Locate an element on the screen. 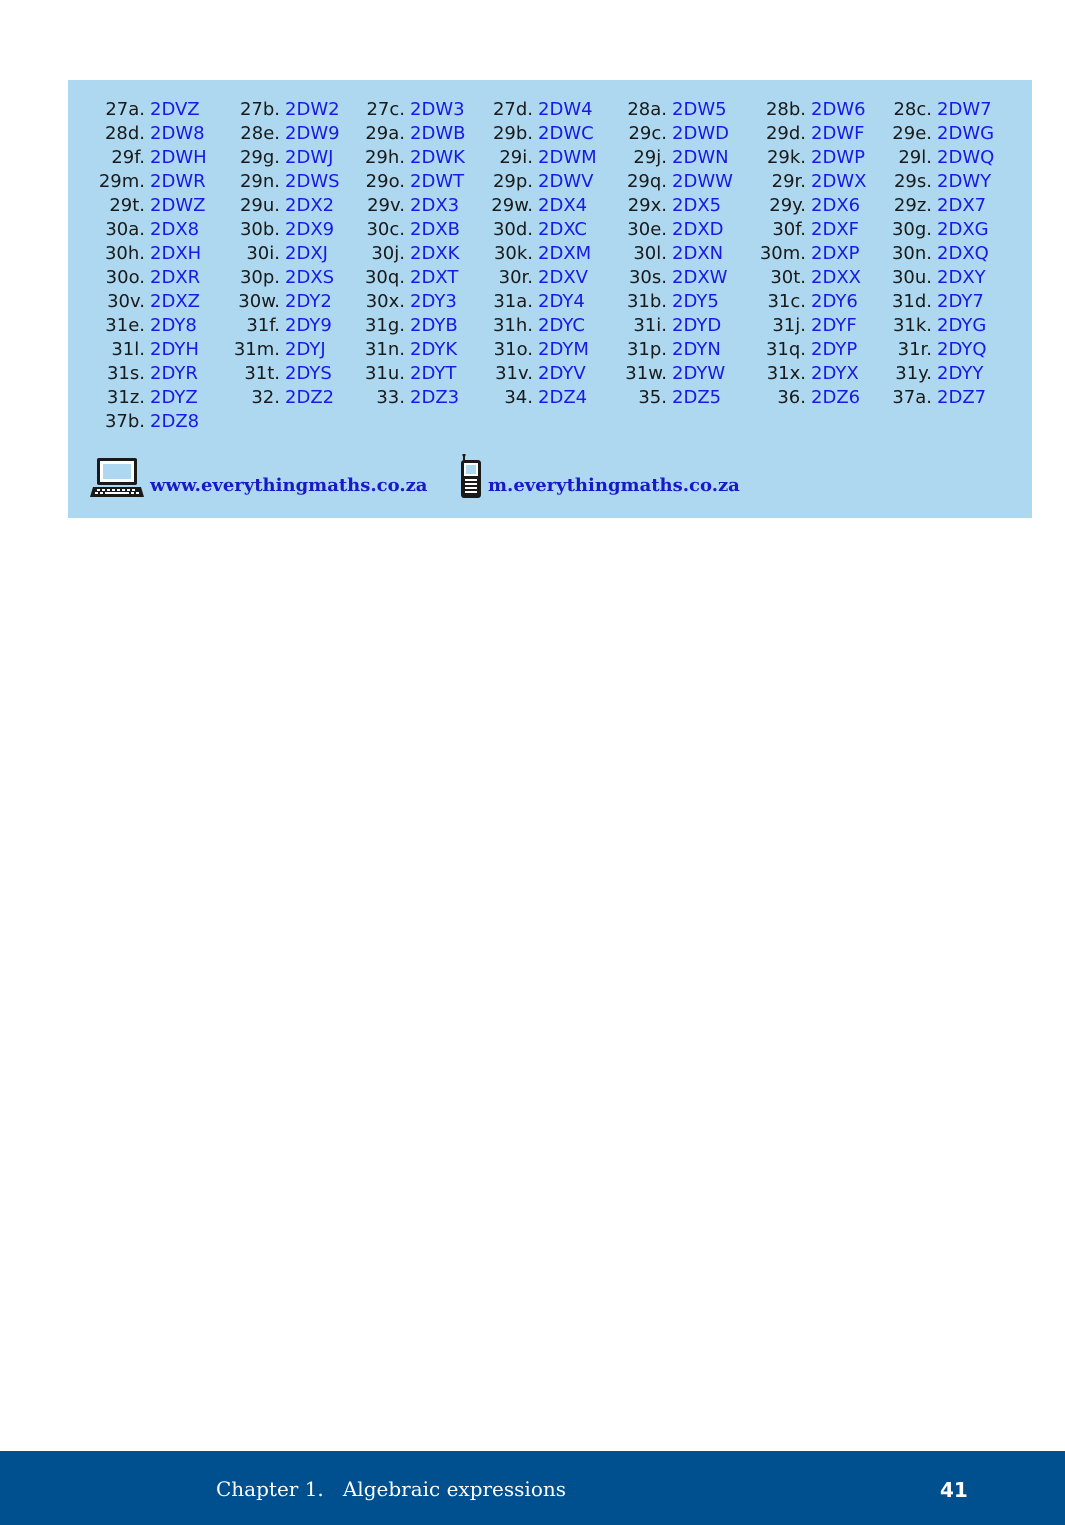 The image size is (1065, 1525). exercise-code-link: 2DWK is located at coordinates (437, 157).